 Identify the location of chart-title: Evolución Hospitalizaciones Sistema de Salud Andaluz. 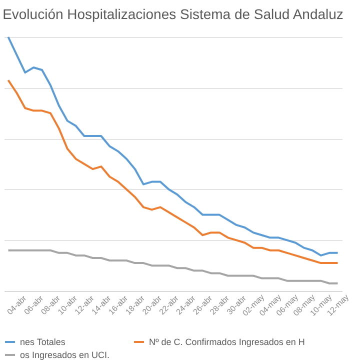
(173, 14).